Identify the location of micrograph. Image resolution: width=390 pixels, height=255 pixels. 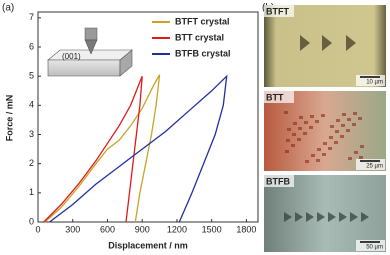
(325, 131).